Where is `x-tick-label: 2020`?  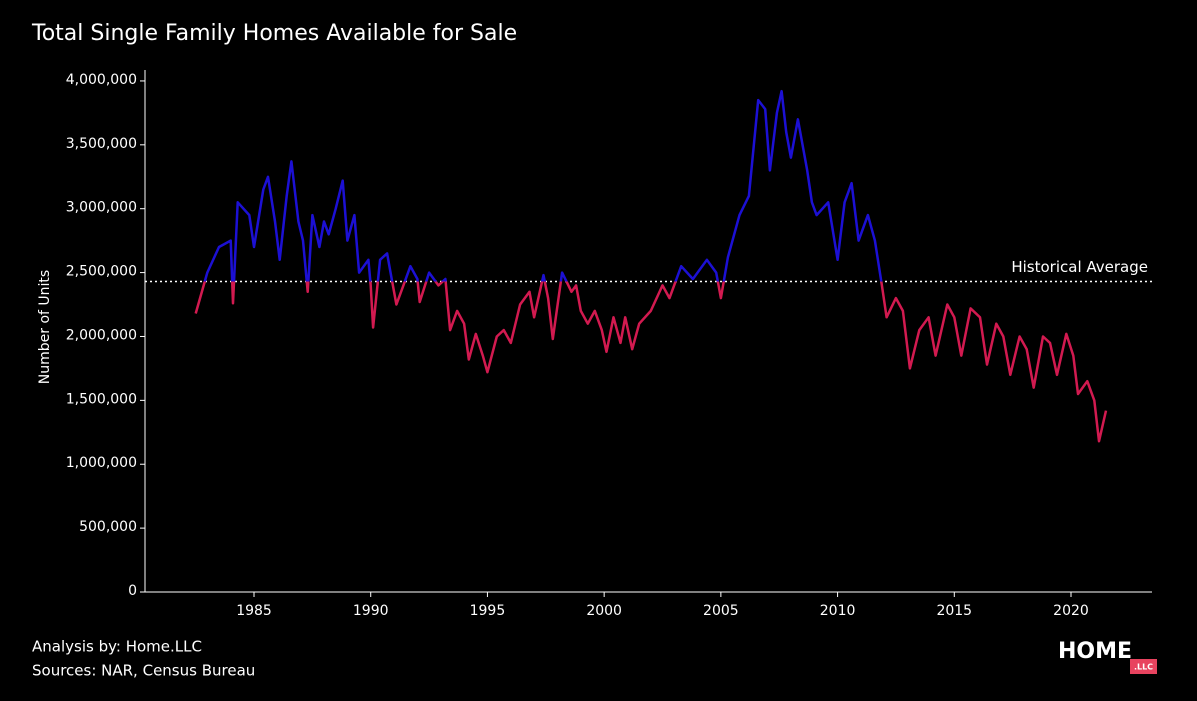
x-tick-label: 2020 is located at coordinates (1071, 611).